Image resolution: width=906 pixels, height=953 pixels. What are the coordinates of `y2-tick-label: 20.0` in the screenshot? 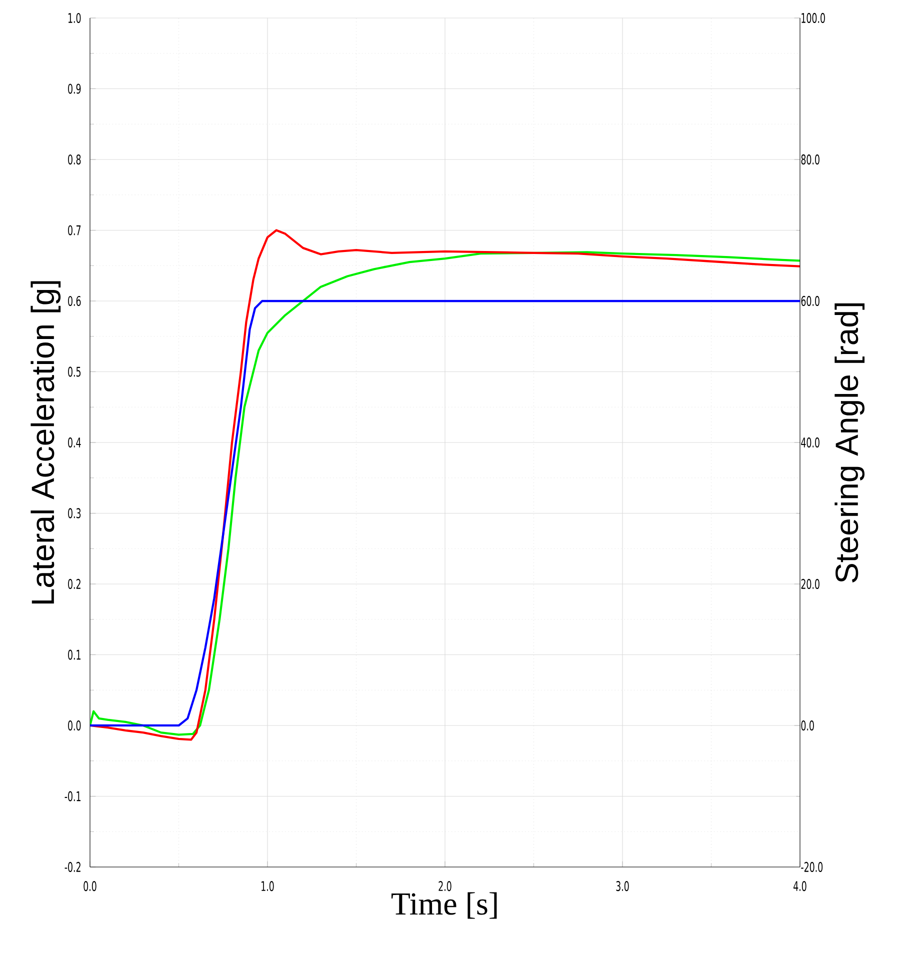 It's located at (810, 584).